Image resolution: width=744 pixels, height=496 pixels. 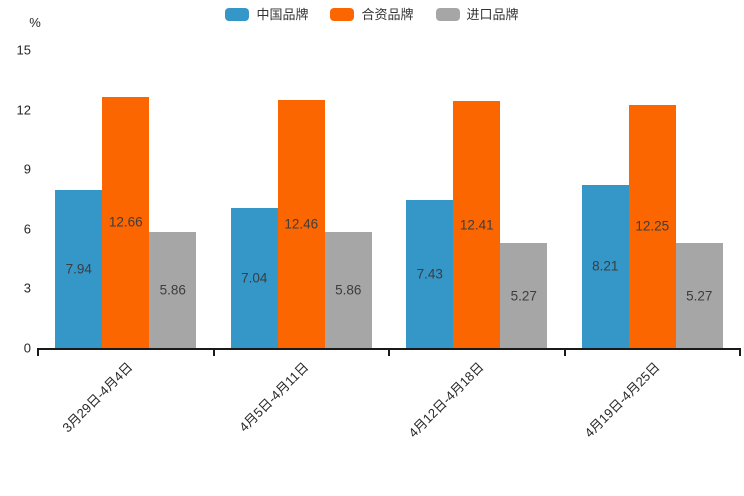 I want to click on bar-series-0: 7.04, so click(x=254, y=278).